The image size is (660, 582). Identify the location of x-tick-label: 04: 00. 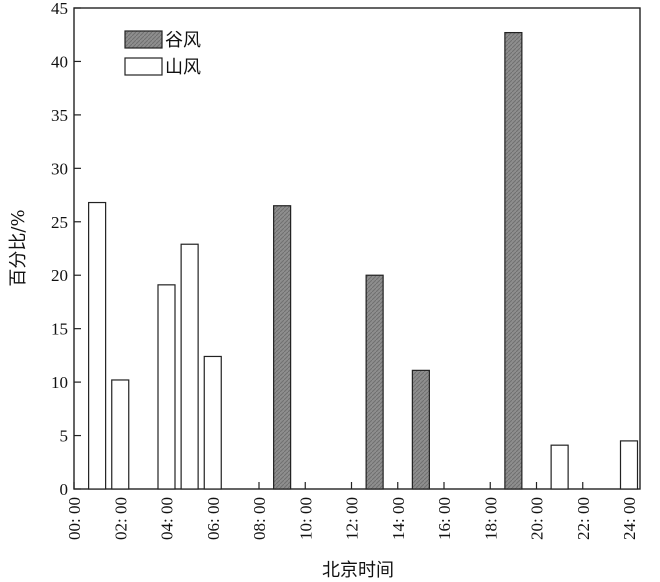
(167, 518).